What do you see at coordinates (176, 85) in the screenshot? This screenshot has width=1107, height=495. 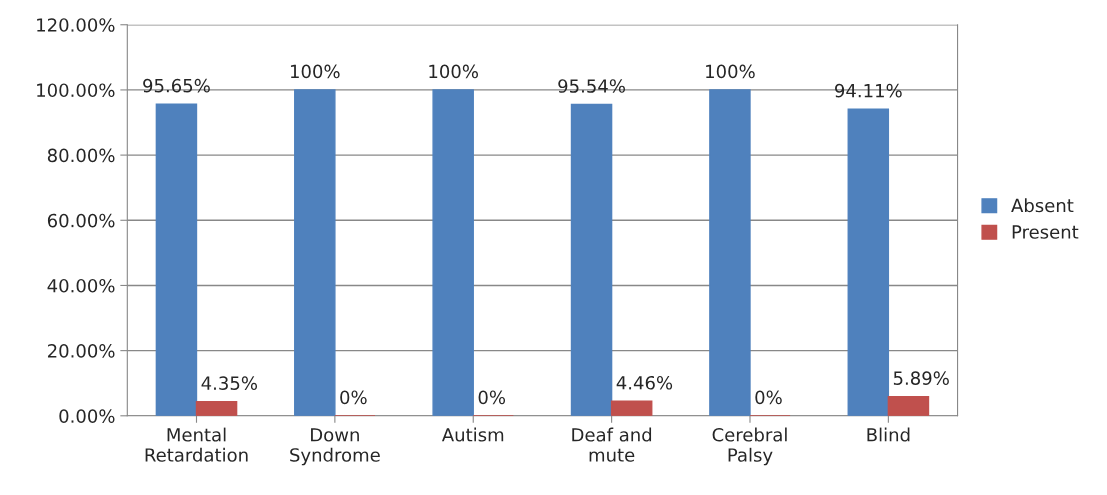 I see `data-label: 95.65%` at bounding box center [176, 85].